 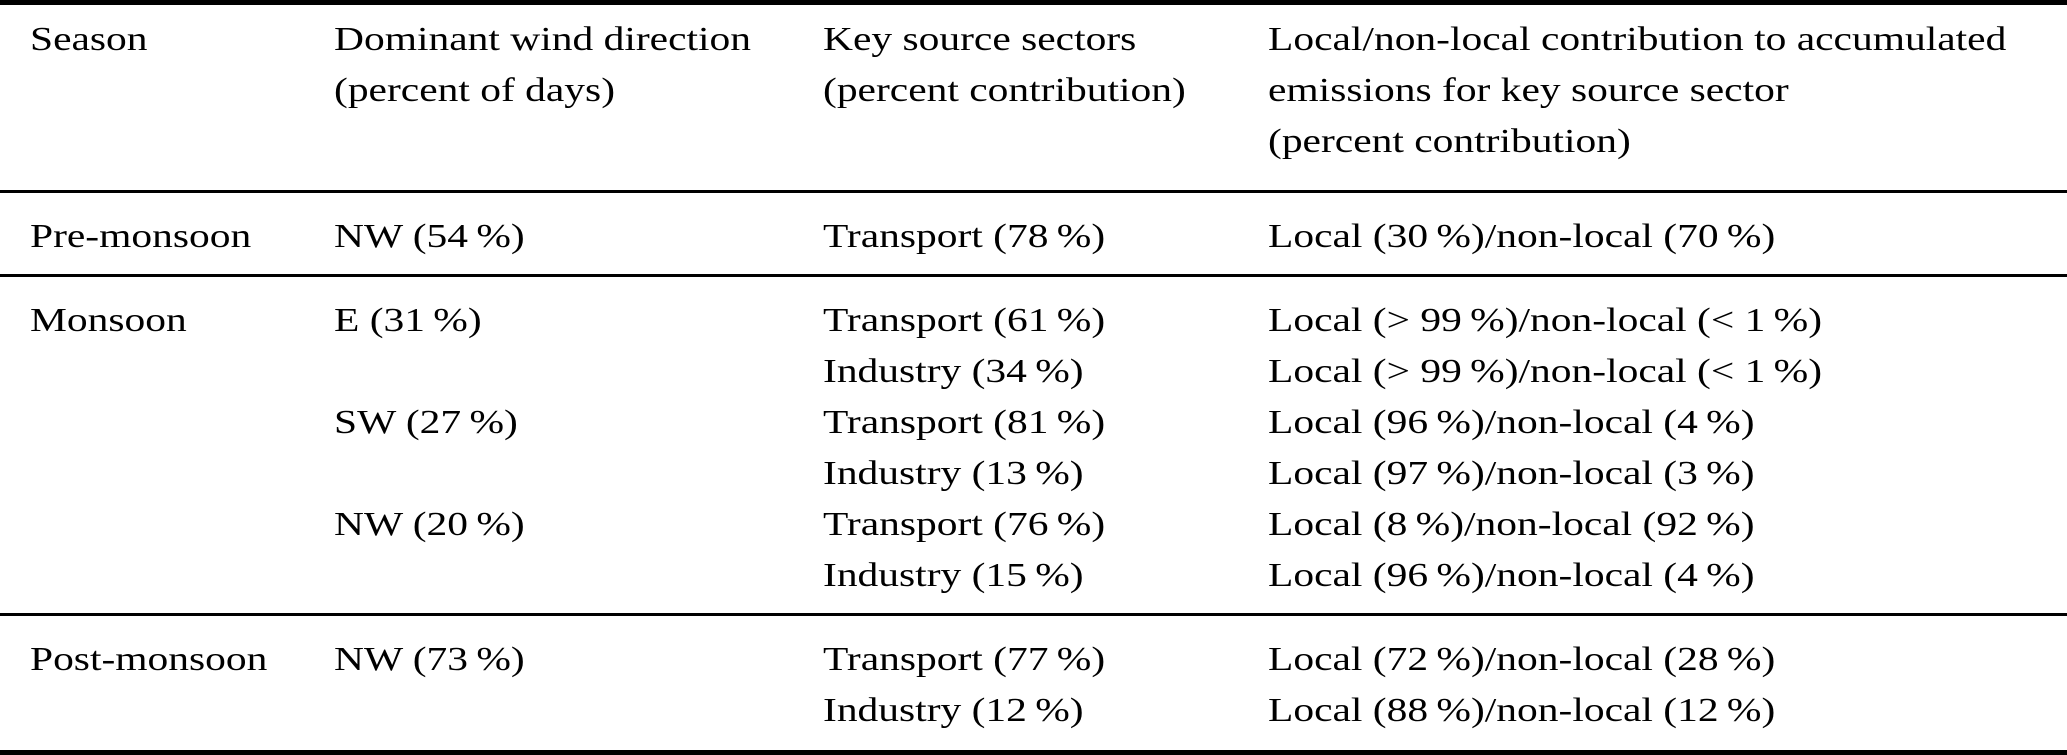 What do you see at coordinates (964, 320) in the screenshot?
I see `sector-cell-text: Transport (61 %)` at bounding box center [964, 320].